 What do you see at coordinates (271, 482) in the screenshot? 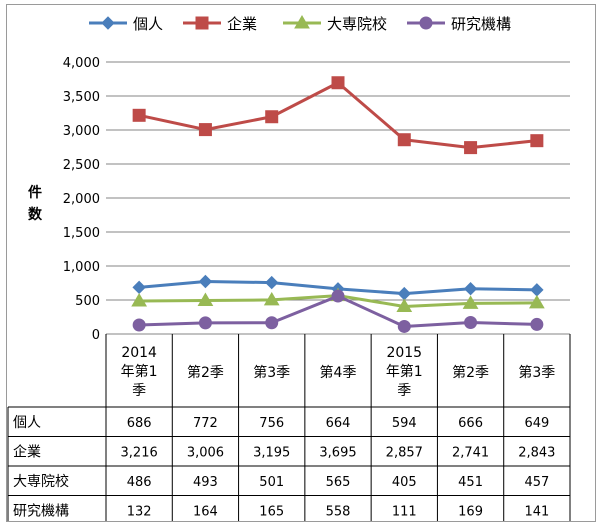
I see `table-cell: 501` at bounding box center [271, 482].